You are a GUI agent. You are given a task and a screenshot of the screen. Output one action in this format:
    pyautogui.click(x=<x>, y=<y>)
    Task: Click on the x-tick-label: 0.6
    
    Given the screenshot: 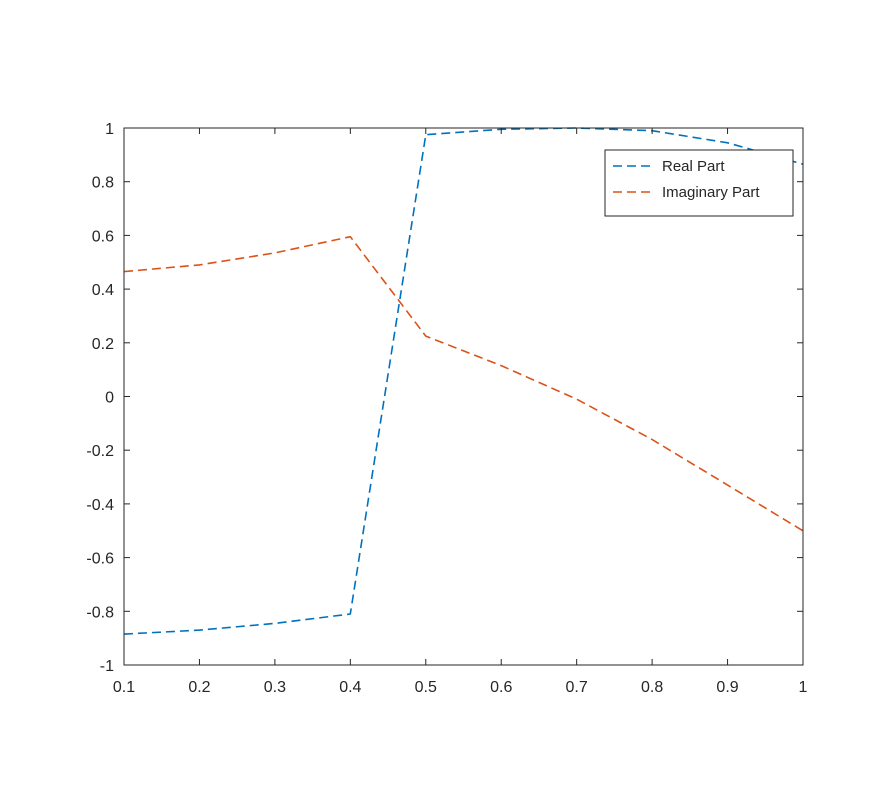 What is the action you would take?
    pyautogui.click(x=501, y=687)
    